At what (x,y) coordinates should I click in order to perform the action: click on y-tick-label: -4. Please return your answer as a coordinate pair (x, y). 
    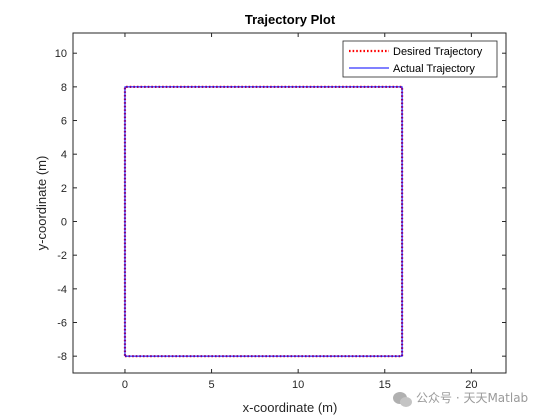
    Looking at the image, I should click on (62, 290).